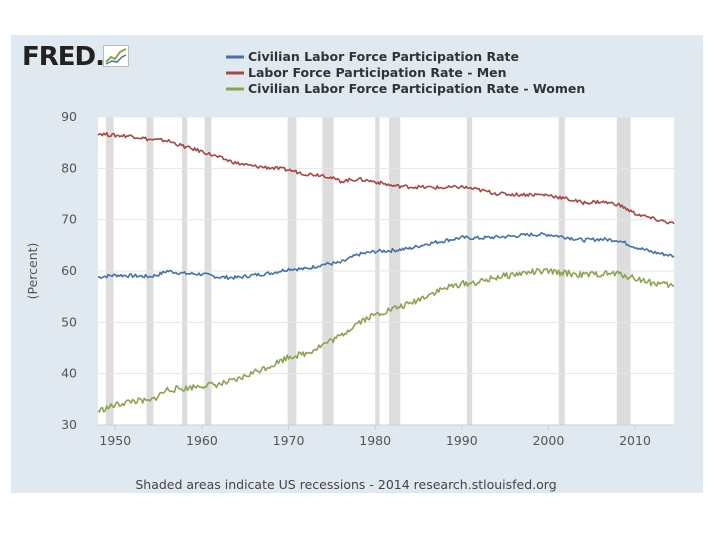  Describe the element at coordinates (386, 256) in the screenshot. I see `series-line-total` at that location.